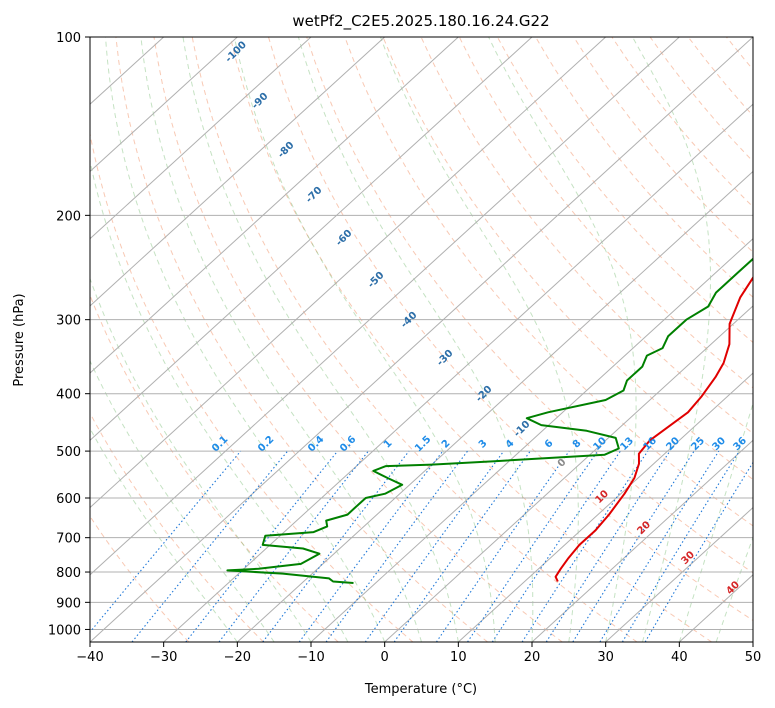  Describe the element at coordinates (344, 238) in the screenshot. I see `dry-adiabat-label: -60` at that location.